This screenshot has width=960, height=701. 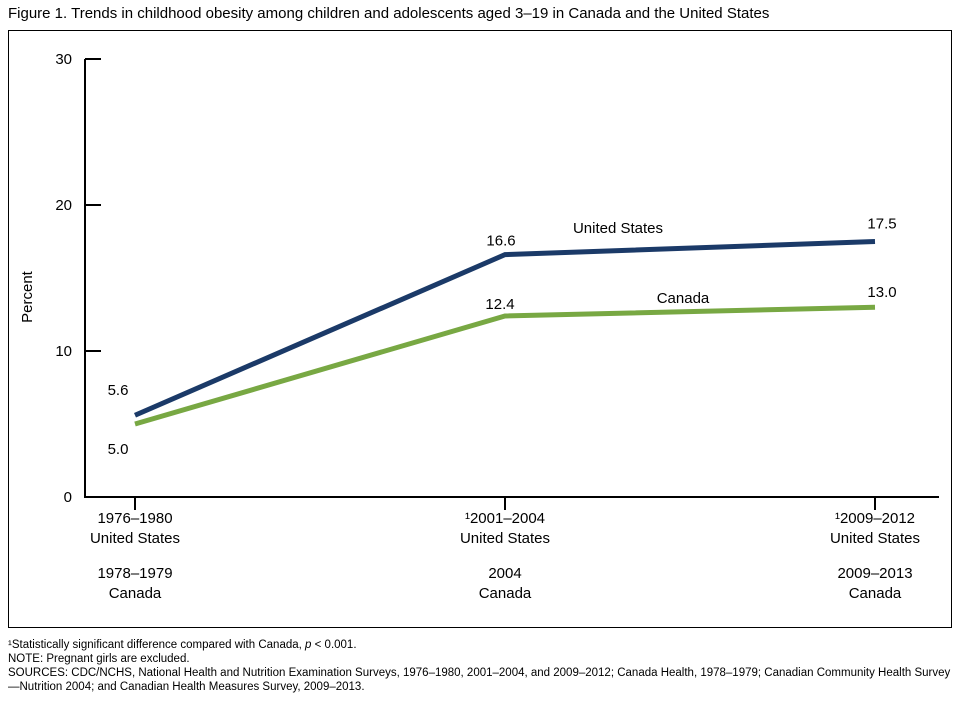 What do you see at coordinates (881, 292) in the screenshot?
I see `data-label-canada: 13.0` at bounding box center [881, 292].